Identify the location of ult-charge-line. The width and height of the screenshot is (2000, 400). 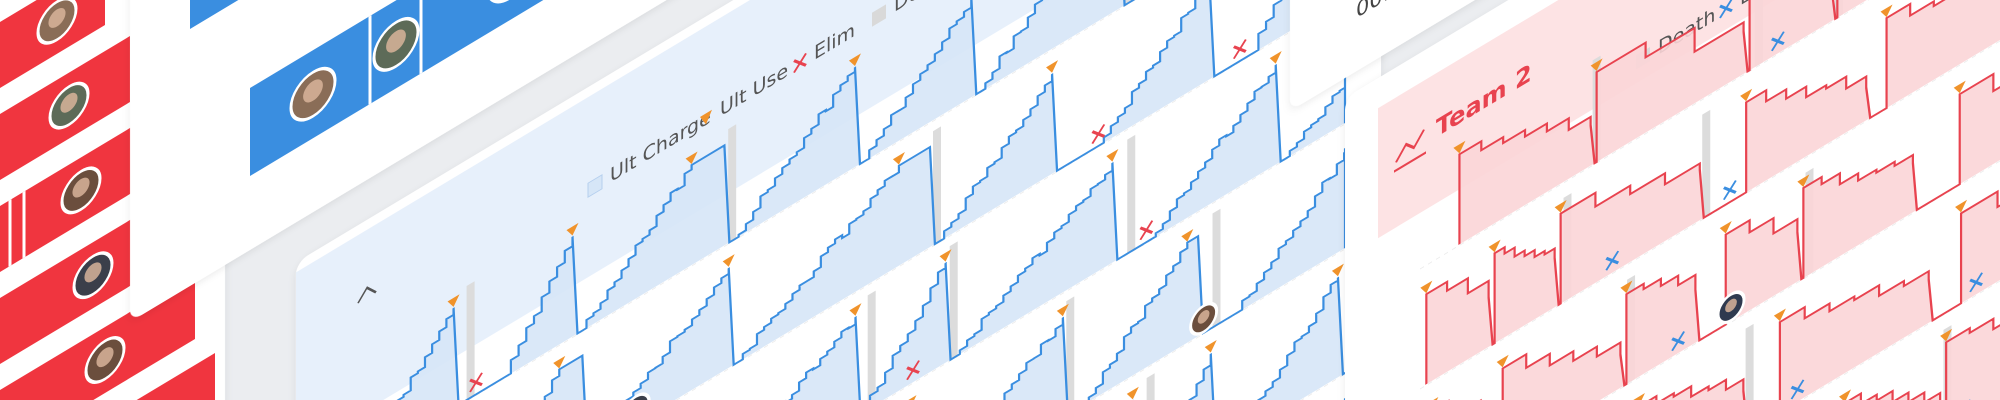
(1727, 353).